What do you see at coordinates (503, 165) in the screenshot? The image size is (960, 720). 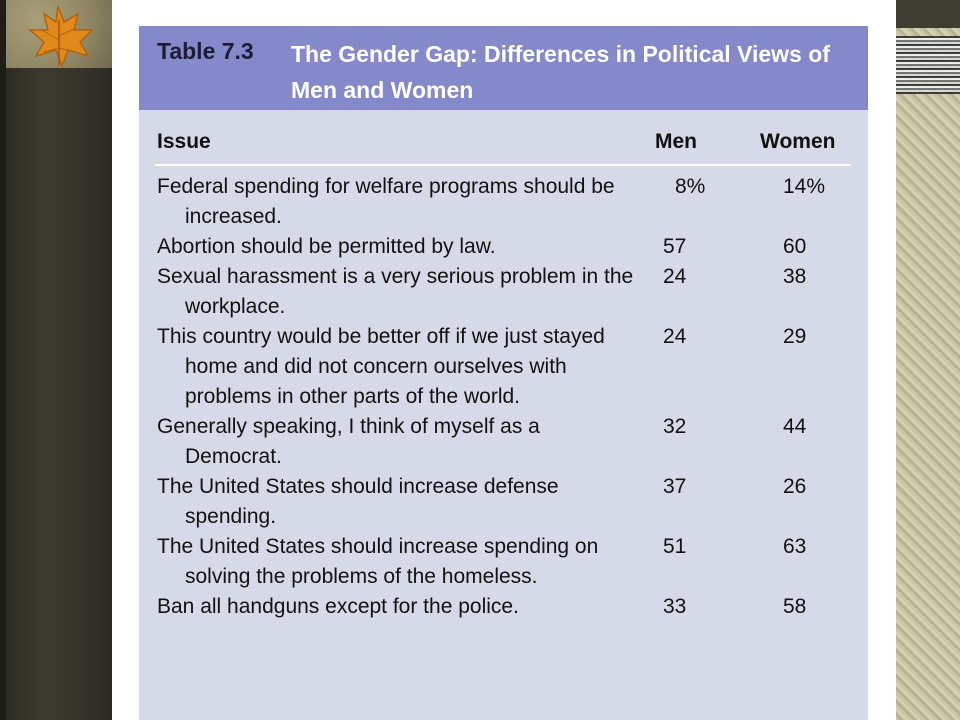 I see `header-divider` at bounding box center [503, 165].